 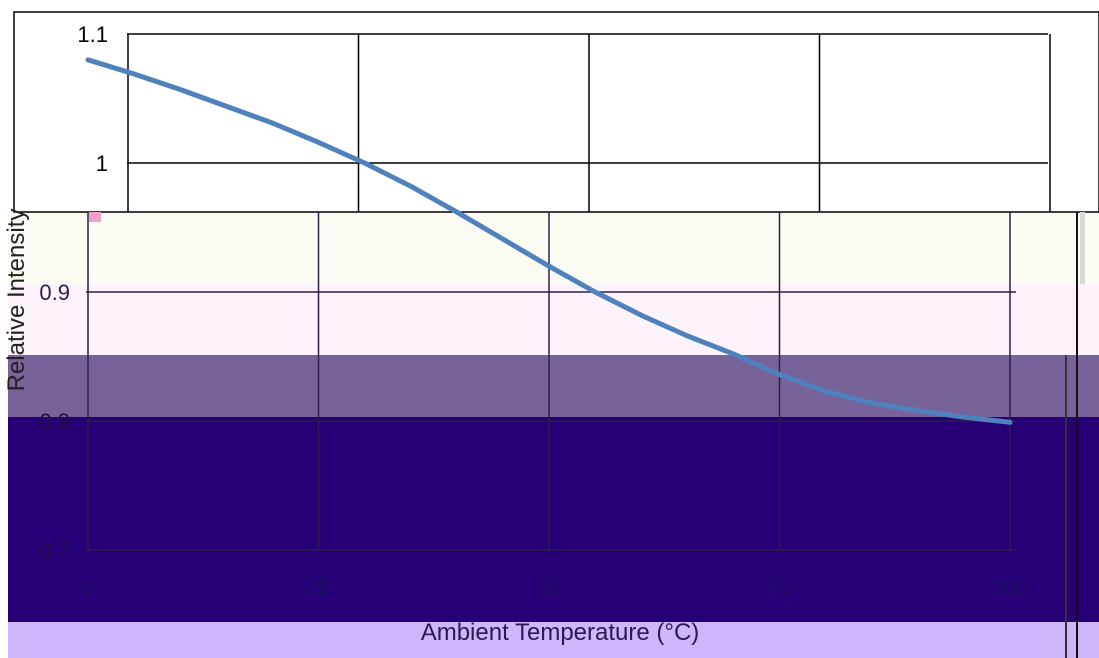 I want to click on y-tick-label: 0.9, so click(x=54, y=292).